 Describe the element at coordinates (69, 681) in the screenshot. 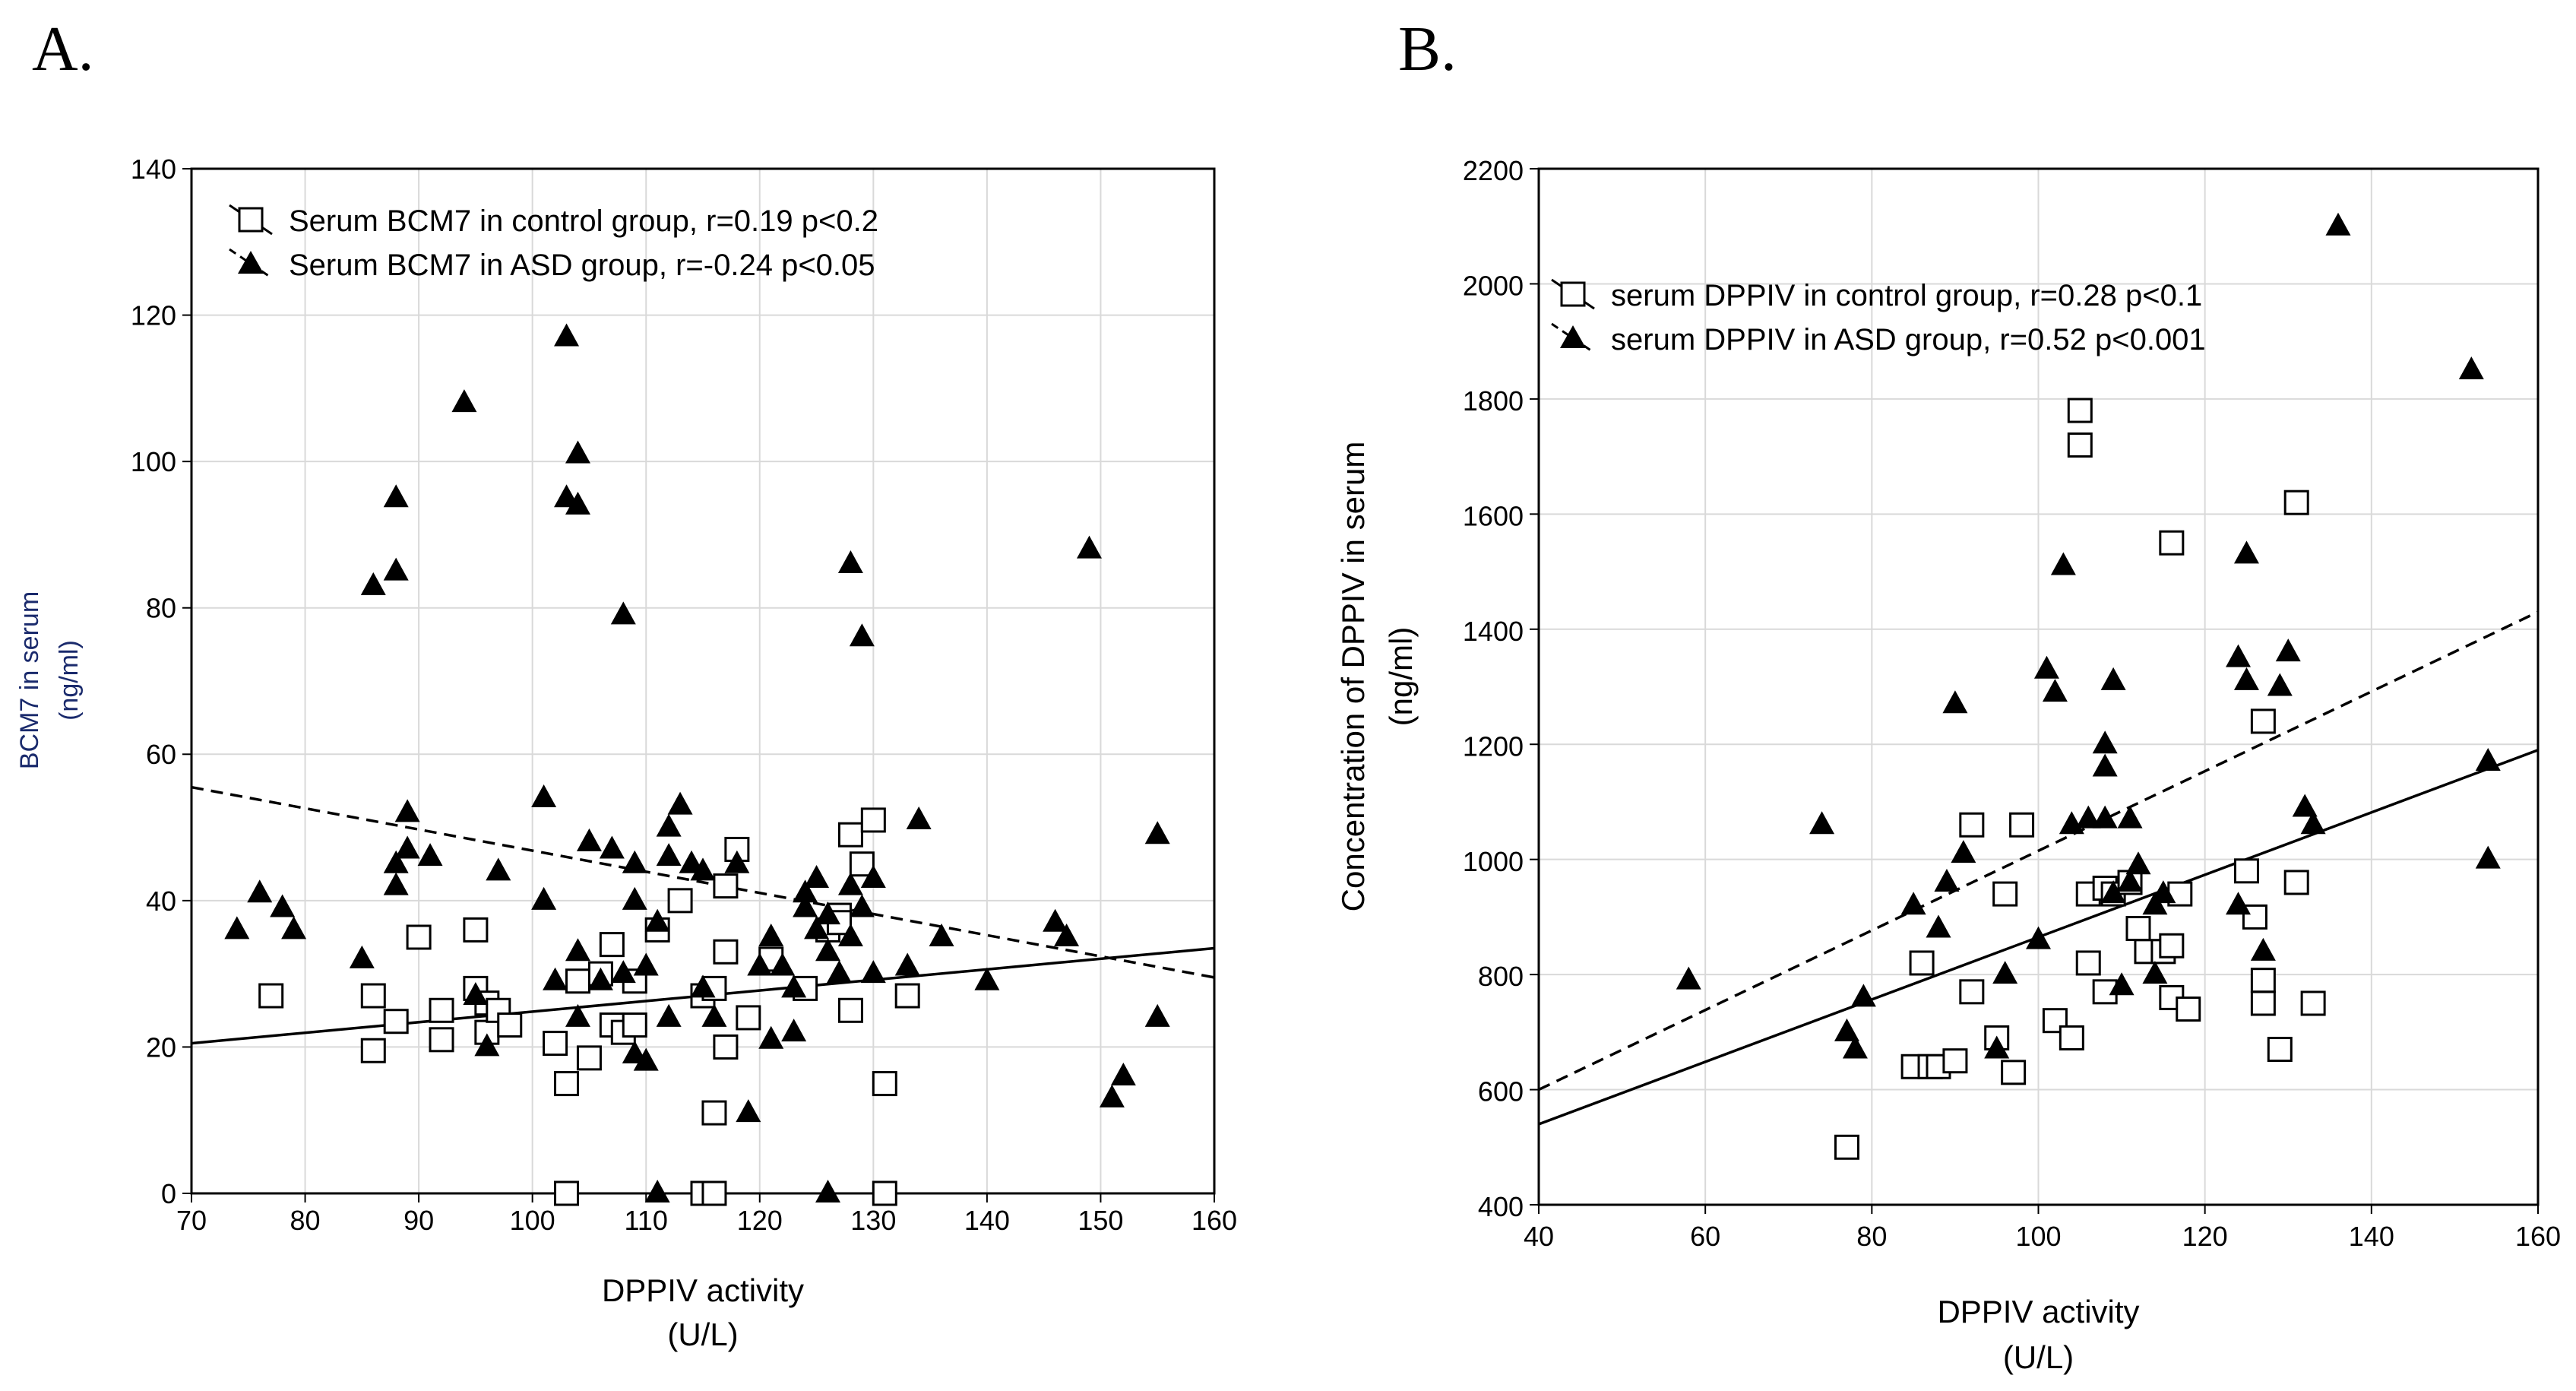

I see `y-axis-unit: (ng/ml)` at that location.